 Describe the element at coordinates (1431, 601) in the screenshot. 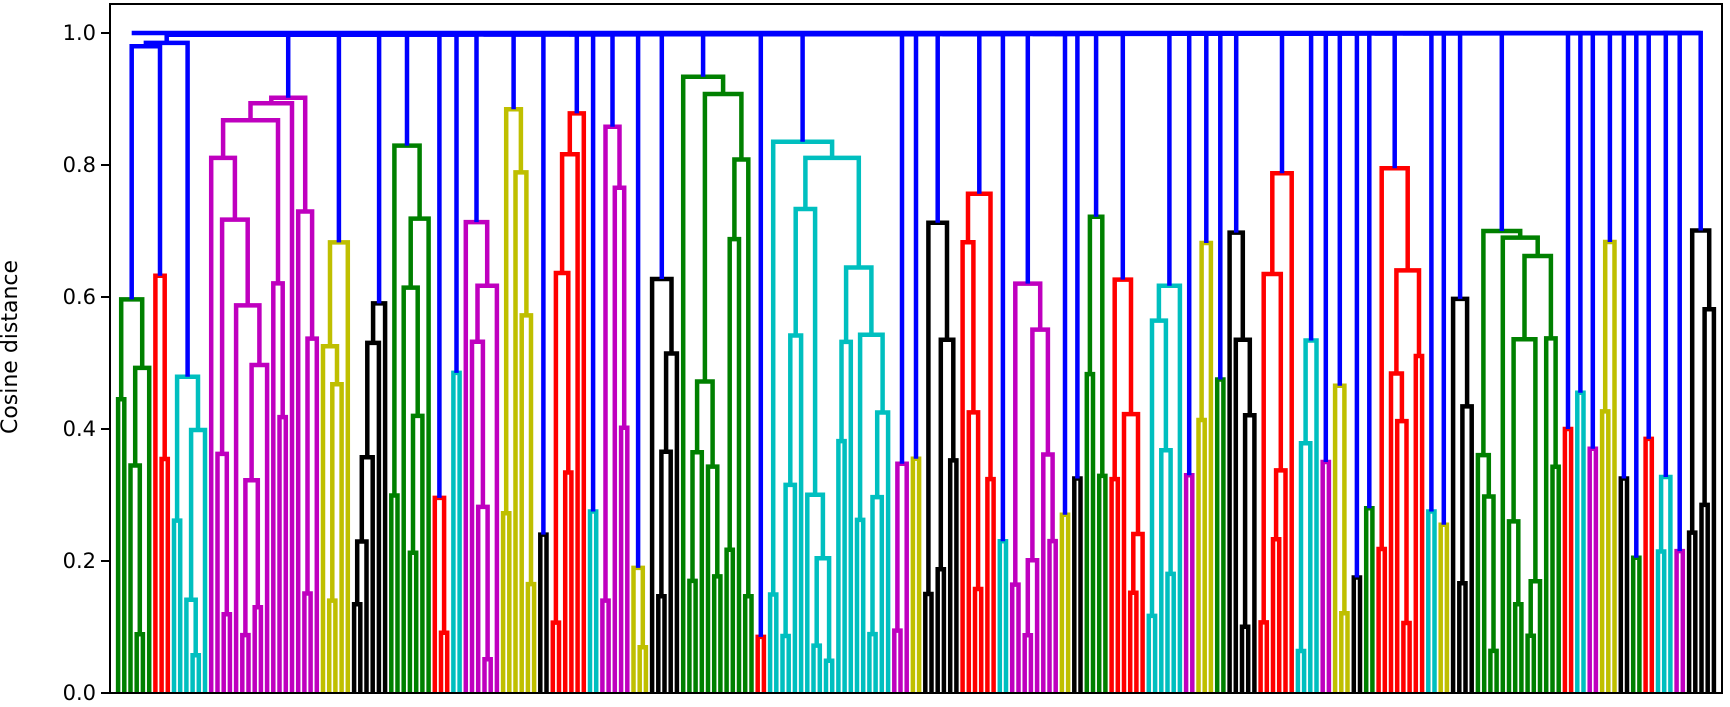

I see `cluster-42-link` at that location.